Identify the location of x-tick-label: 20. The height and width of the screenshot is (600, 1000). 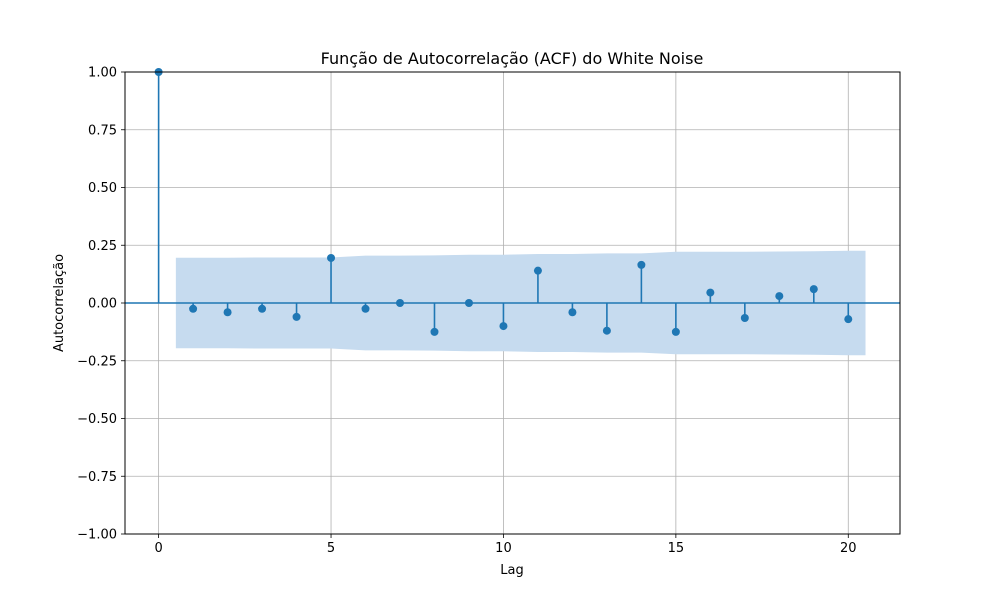
(848, 548).